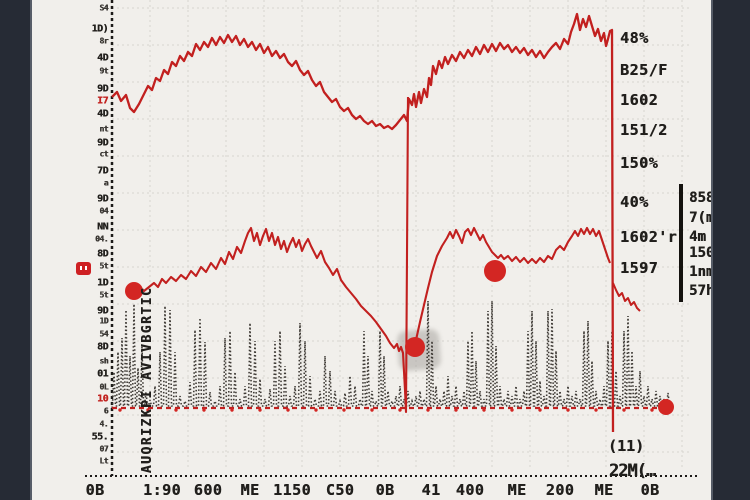 Image resolution: width=750 pixels, height=500 pixels. Describe the element at coordinates (730, 250) in the screenshot. I see `right-dark-panel` at that location.